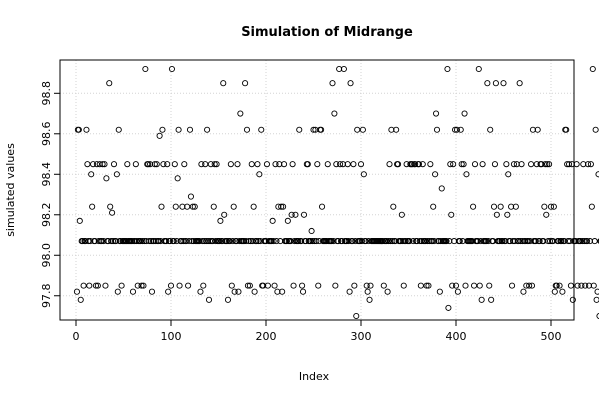 Image resolution: width=599 pixels, height=400 pixels. Describe the element at coordinates (76, 336) in the screenshot. I see `x-tick-label: 0` at that location.